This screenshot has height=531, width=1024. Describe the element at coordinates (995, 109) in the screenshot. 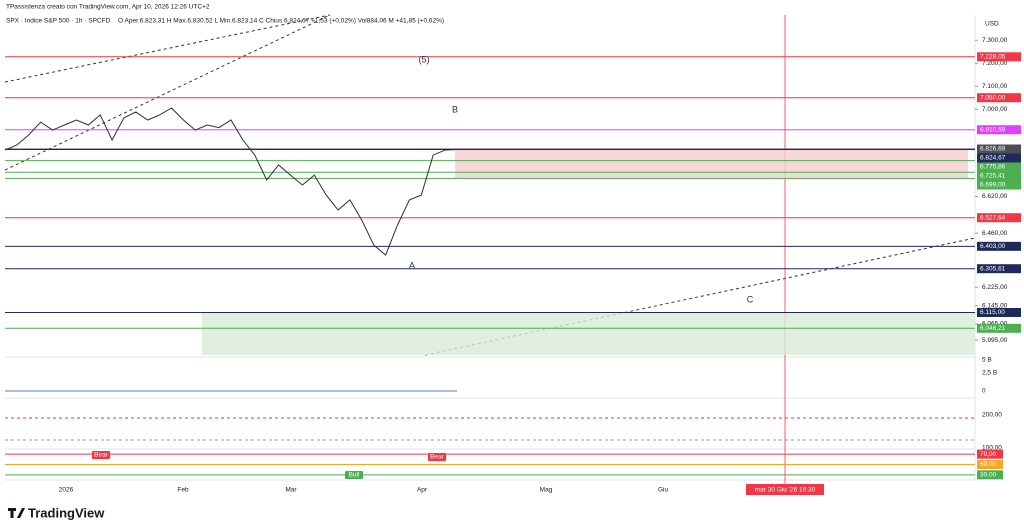

I see `y-tick-label: 7.000,00` at that location.